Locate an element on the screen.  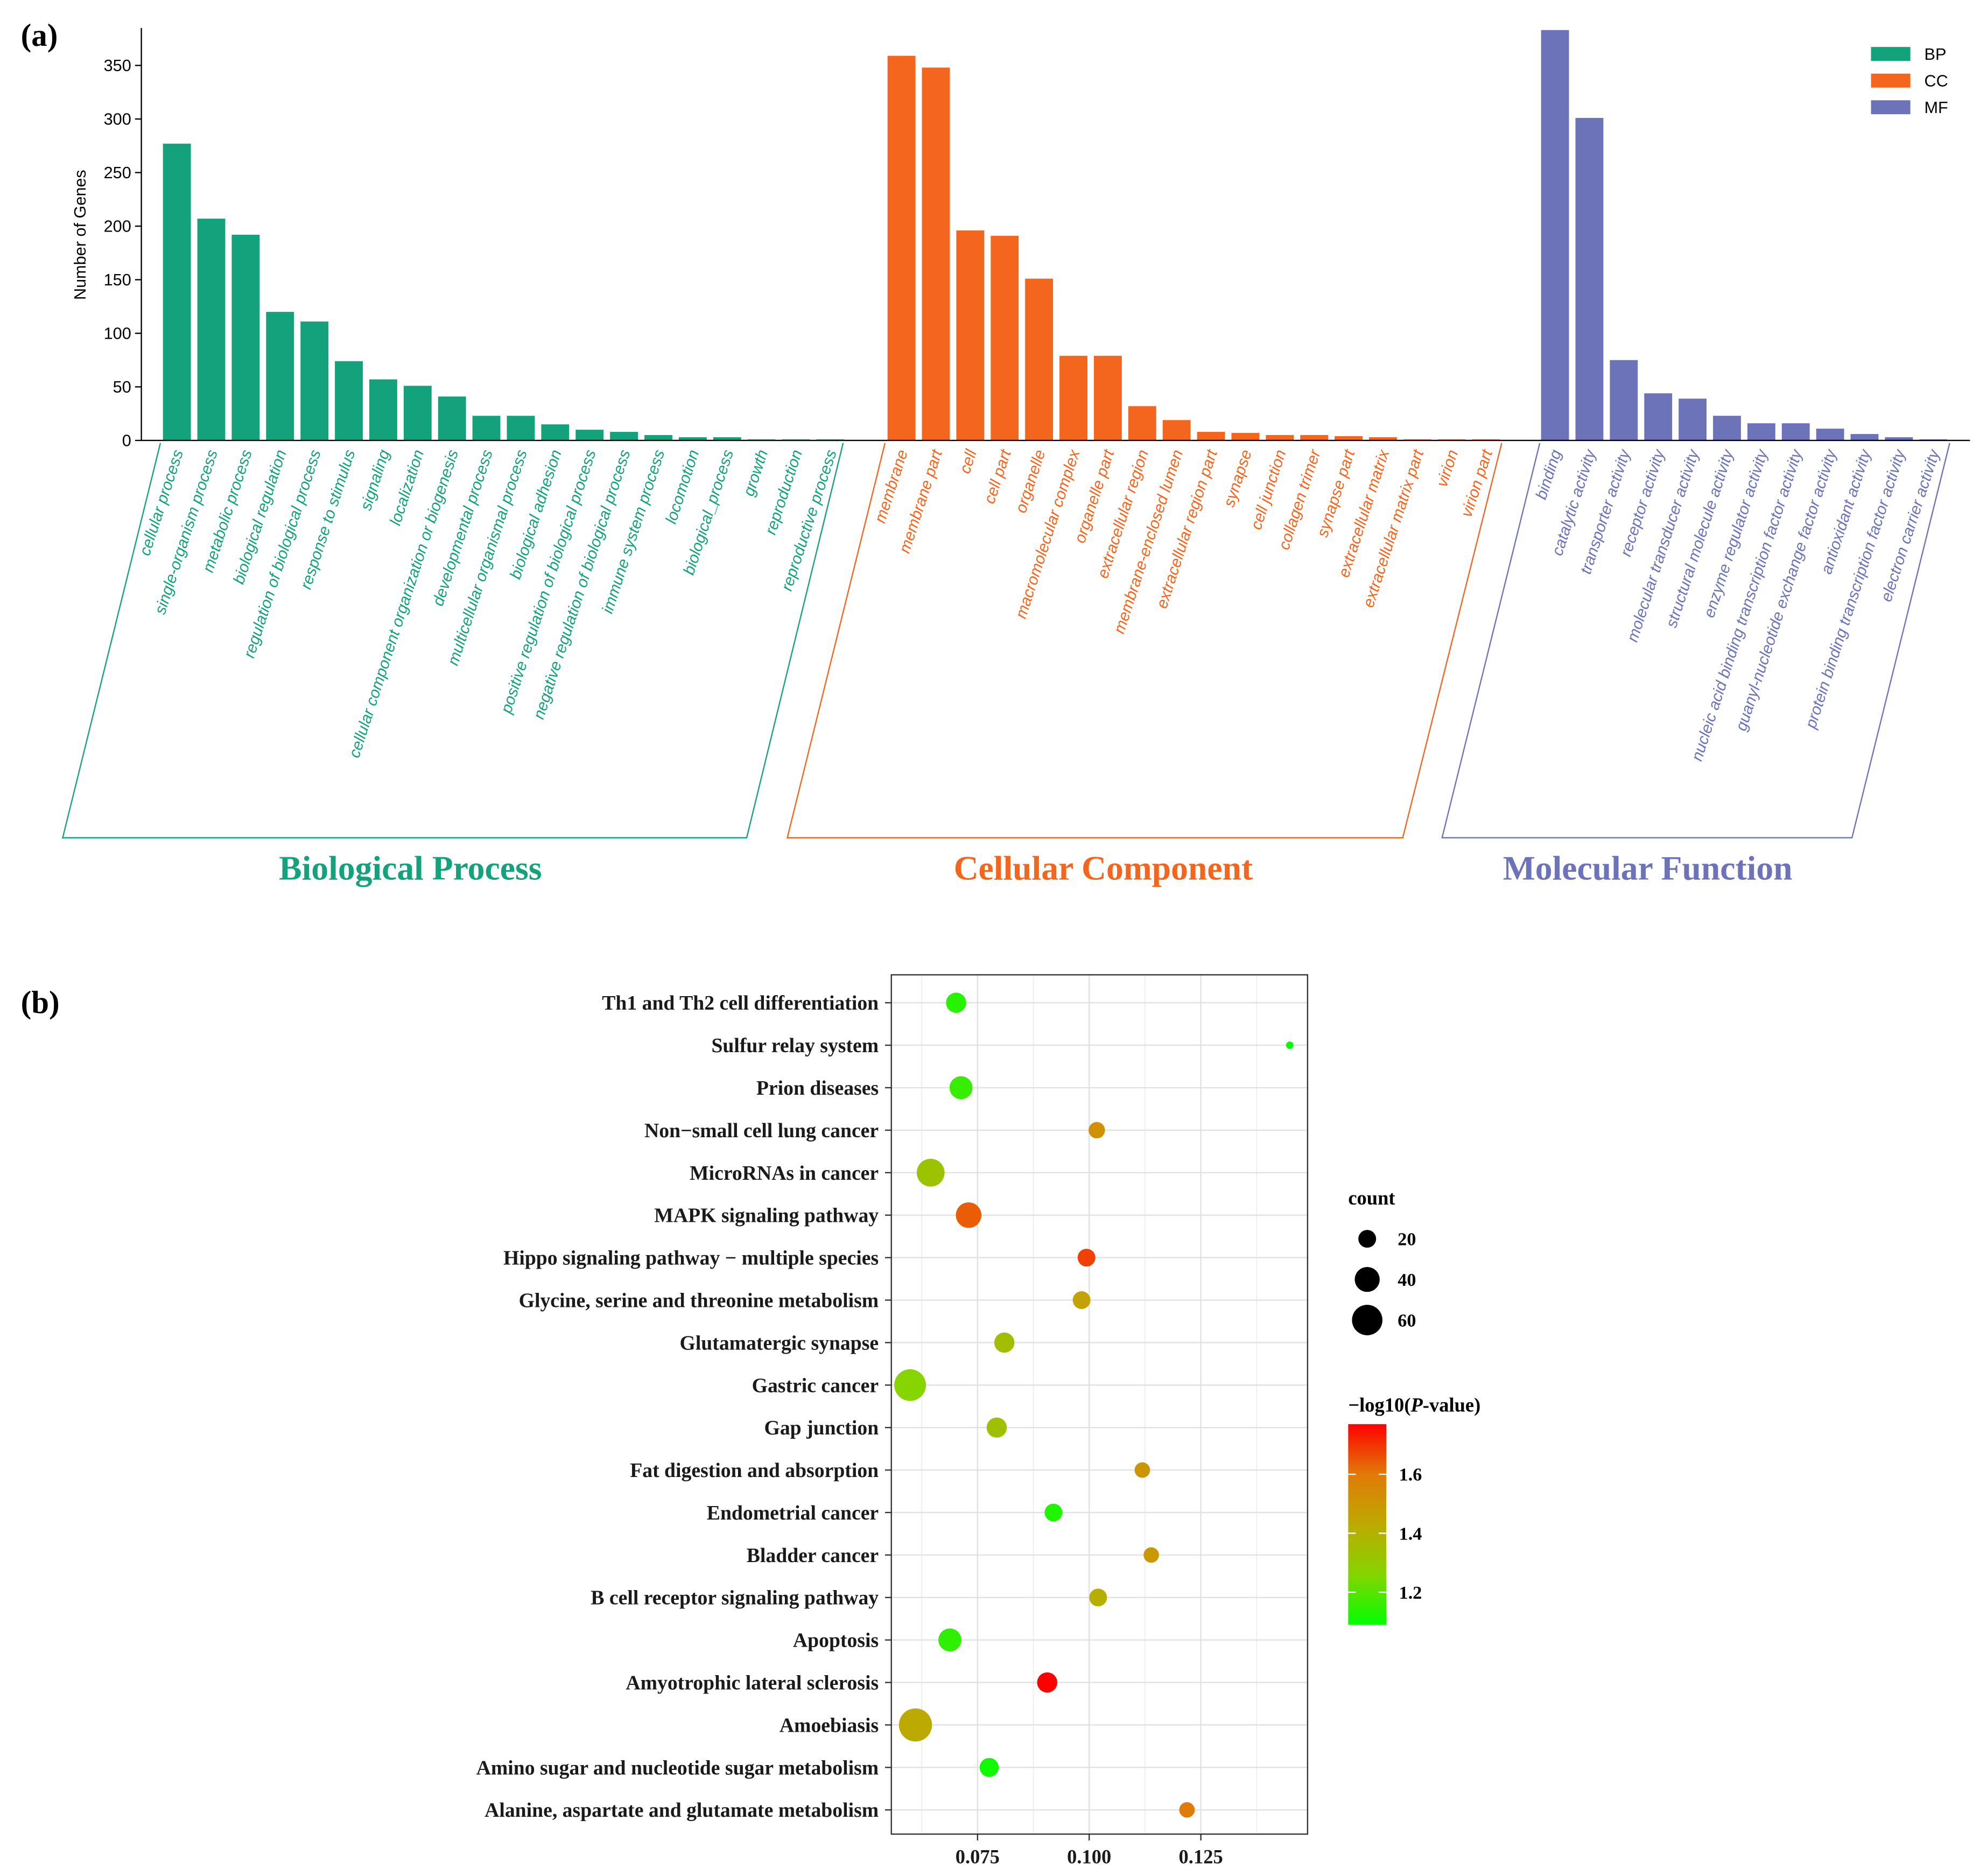
bubble-amoebiasis is located at coordinates (915, 1725).